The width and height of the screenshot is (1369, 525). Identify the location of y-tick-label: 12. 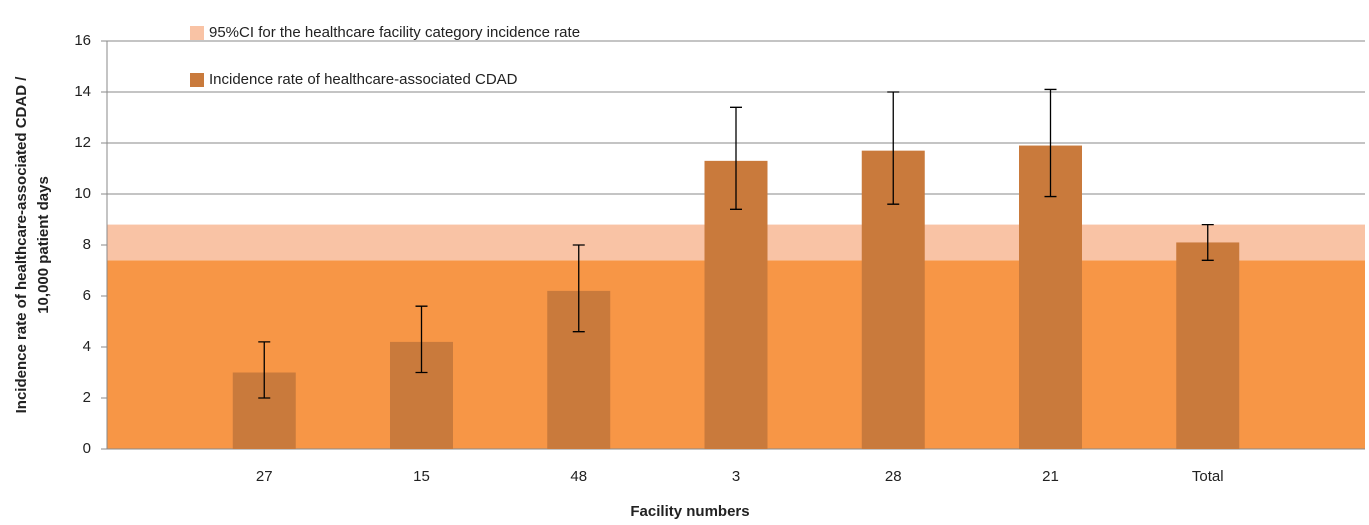
(82, 142).